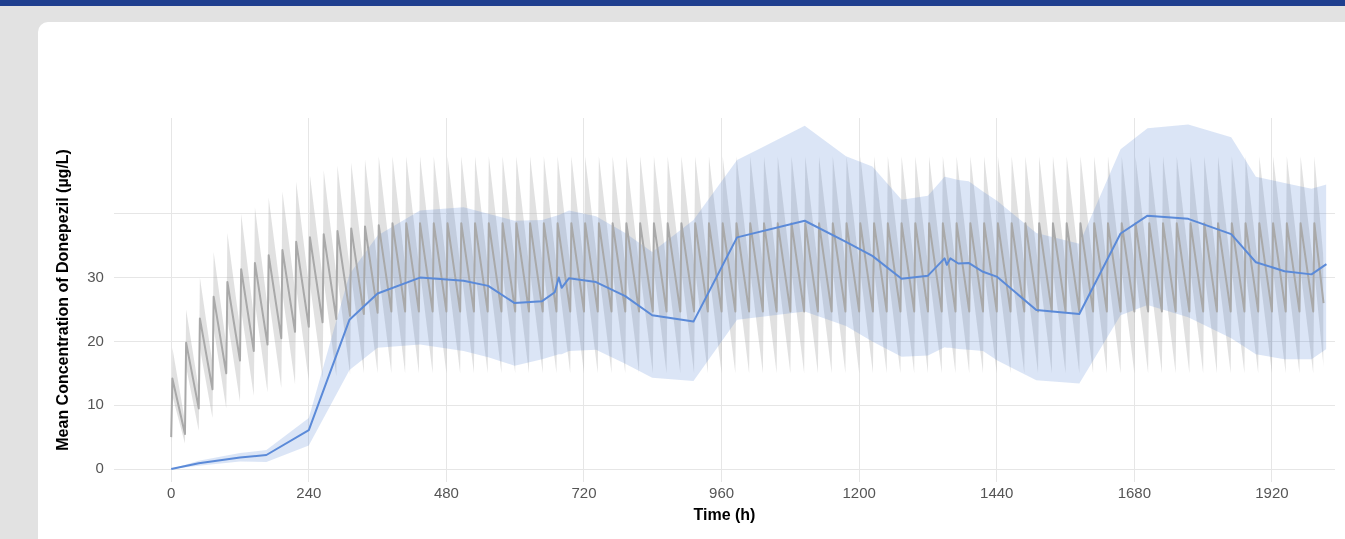 The width and height of the screenshot is (1345, 539). Describe the element at coordinates (63, 300) in the screenshot. I see `y-axis-title: Mean Concentration of Donepezil (µg/L)` at that location.